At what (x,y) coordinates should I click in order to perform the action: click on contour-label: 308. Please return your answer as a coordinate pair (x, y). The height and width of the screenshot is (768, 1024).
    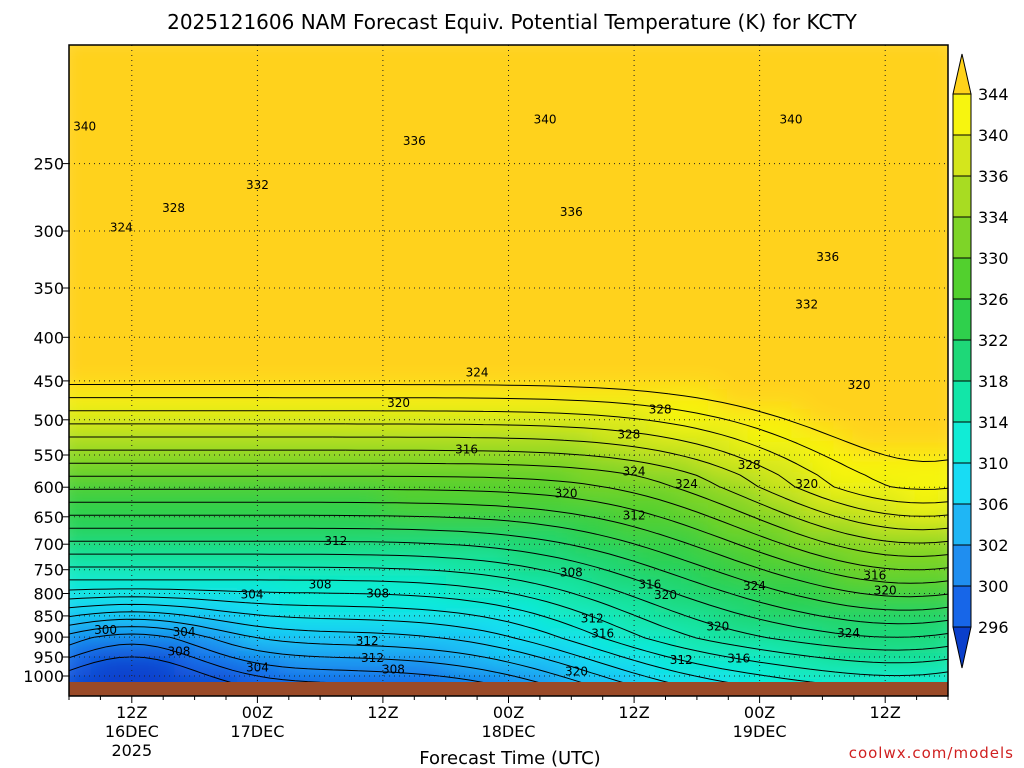
    Looking at the image, I should click on (393, 670).